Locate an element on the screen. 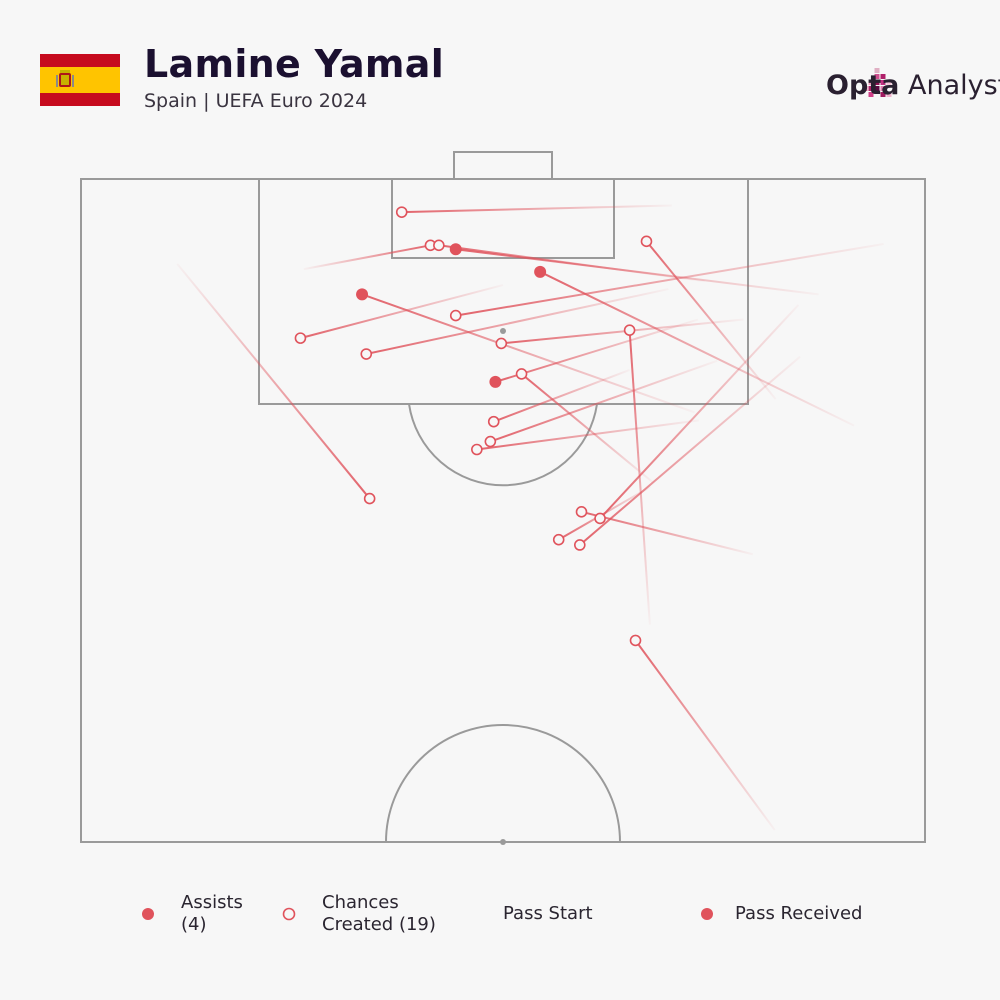 Image resolution: width=1000 pixels, height=1000 pixels. opta-logo-pixels is located at coordinates (877, 82).